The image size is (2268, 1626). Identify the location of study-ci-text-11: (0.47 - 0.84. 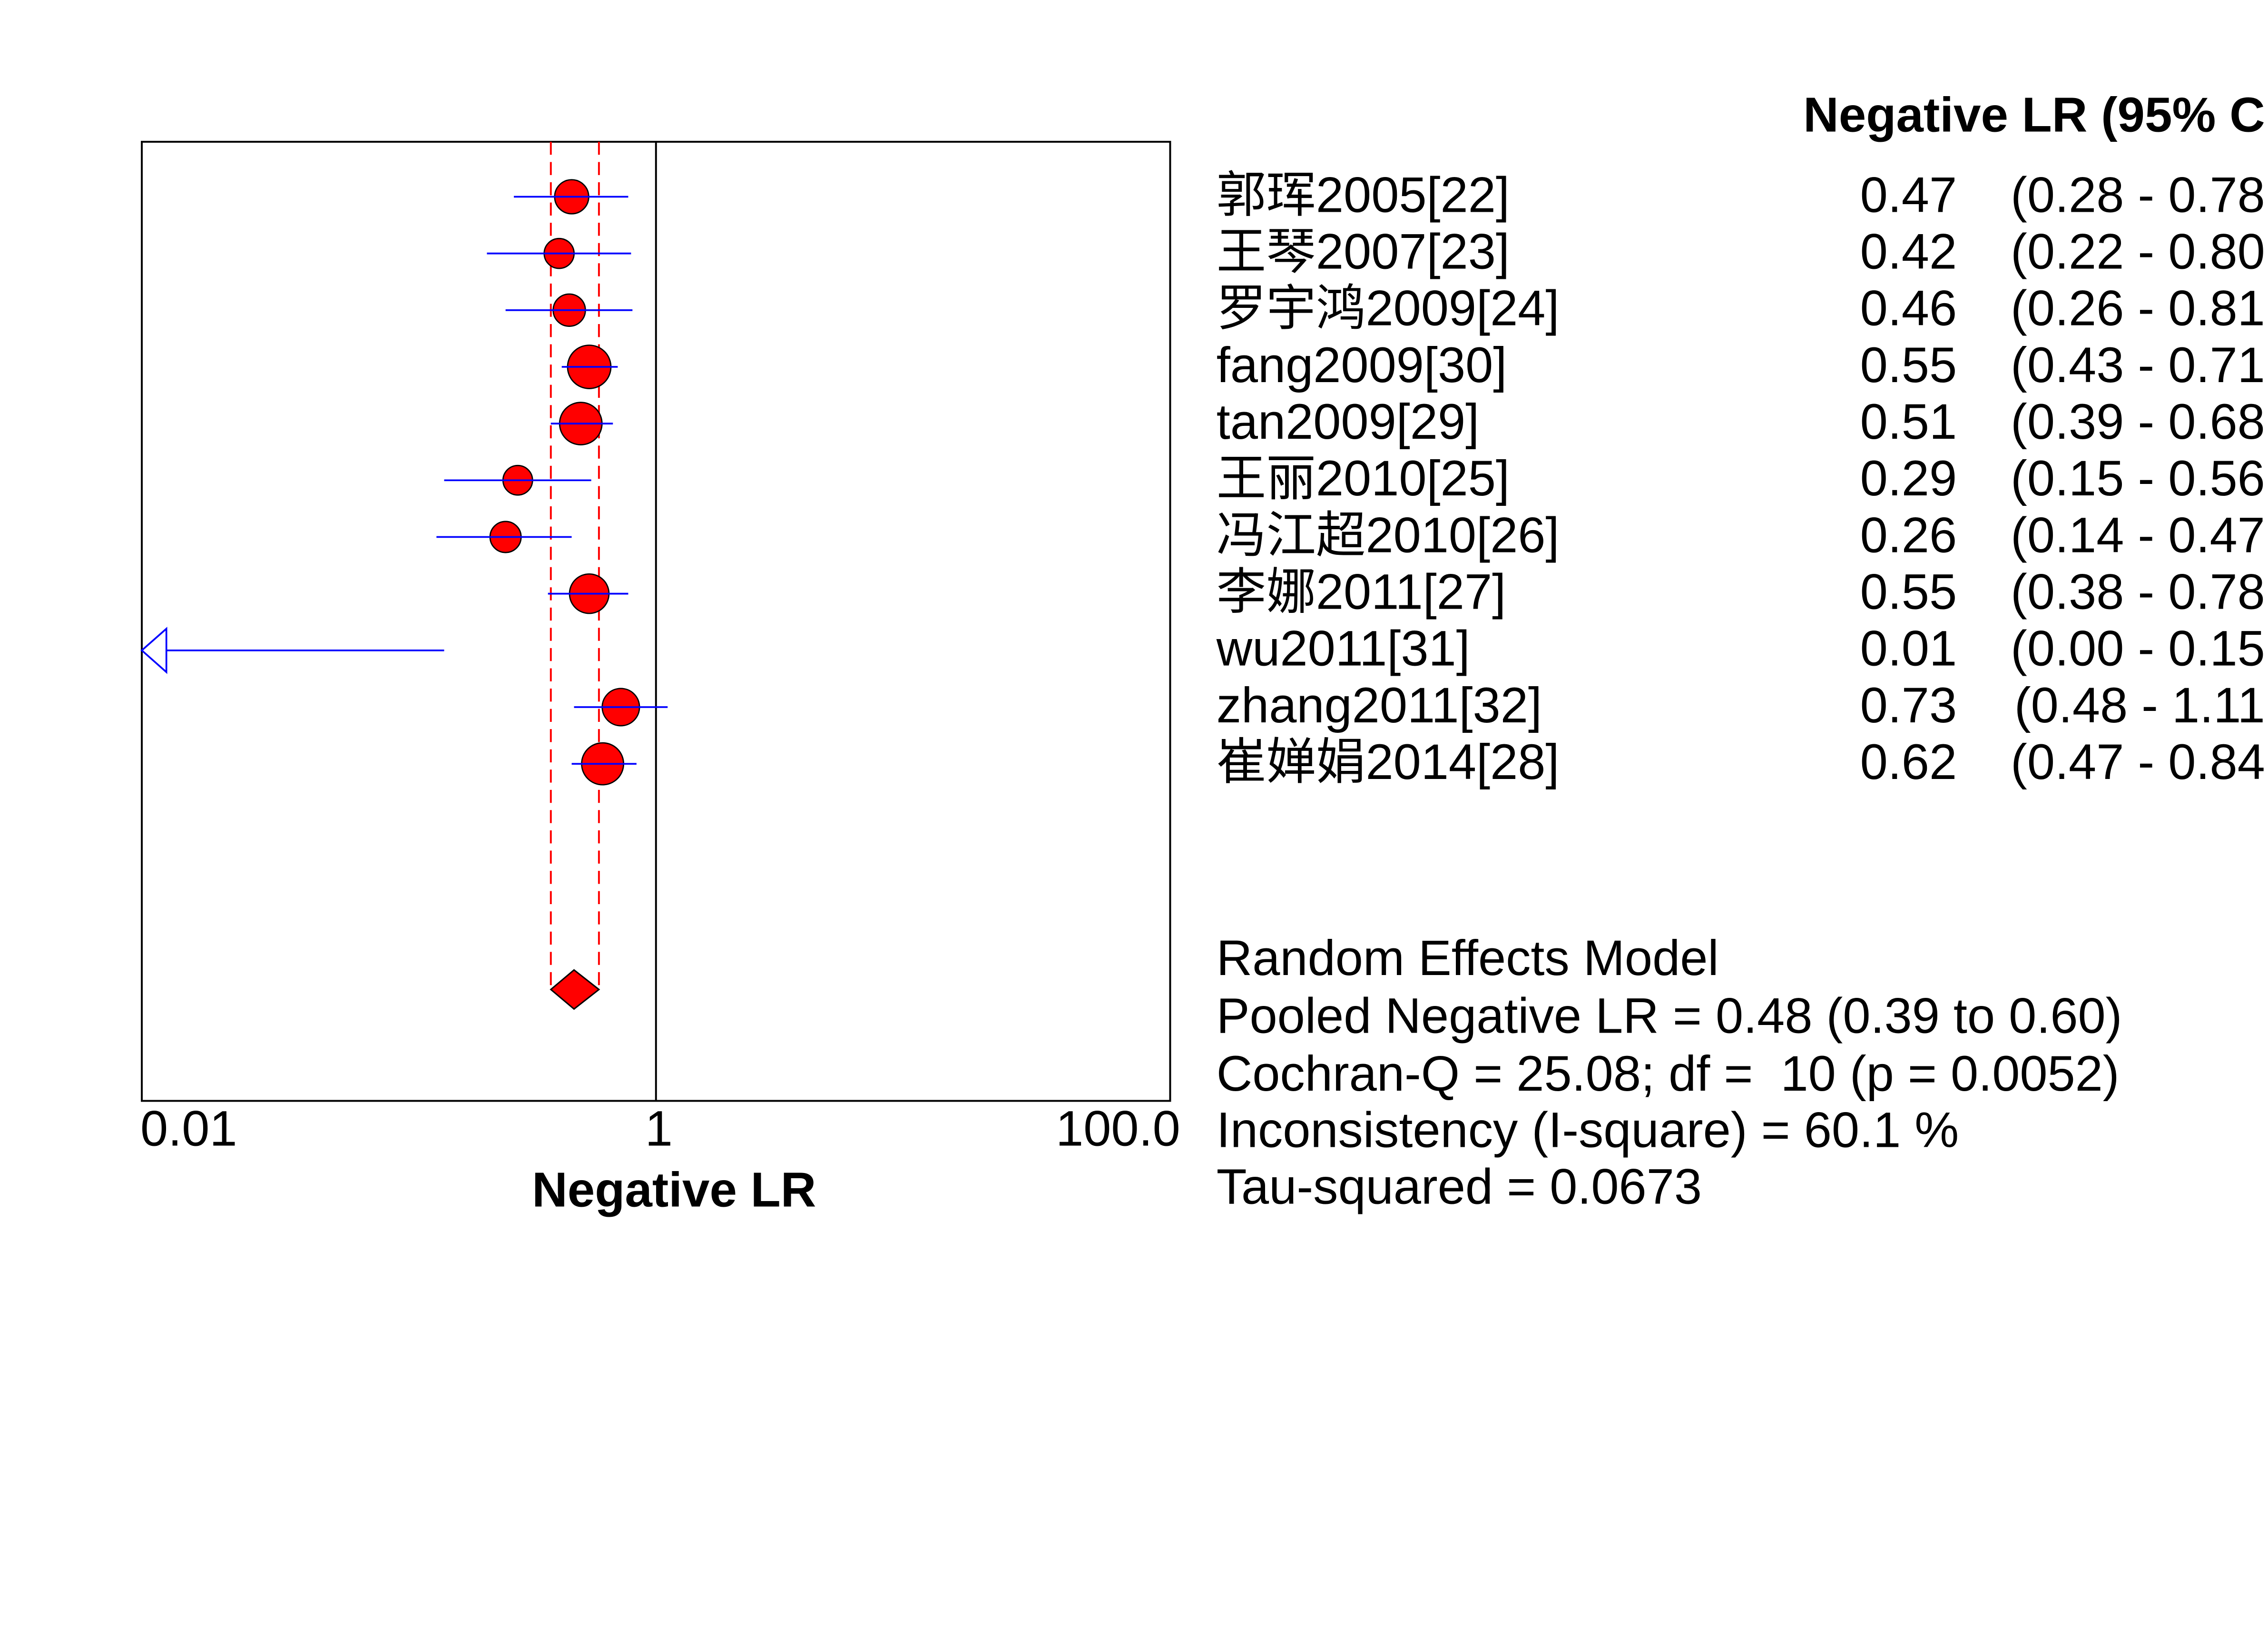
(2138, 762).